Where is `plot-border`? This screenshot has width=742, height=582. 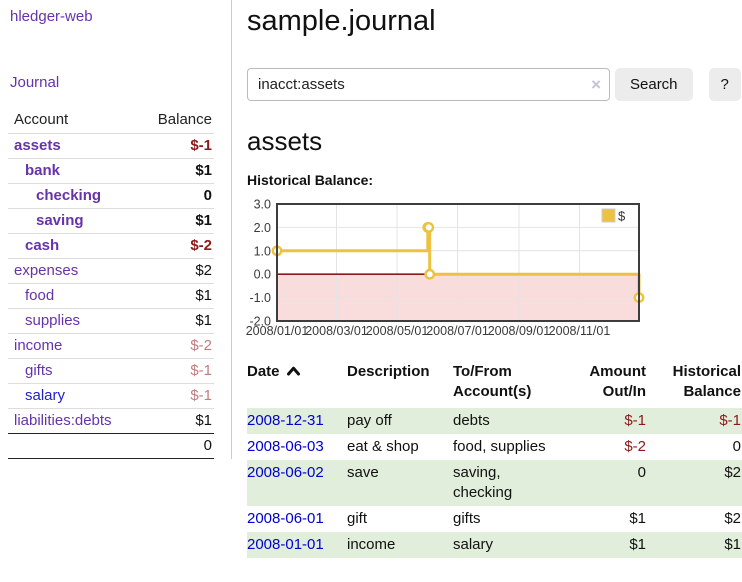 plot-border is located at coordinates (458, 262).